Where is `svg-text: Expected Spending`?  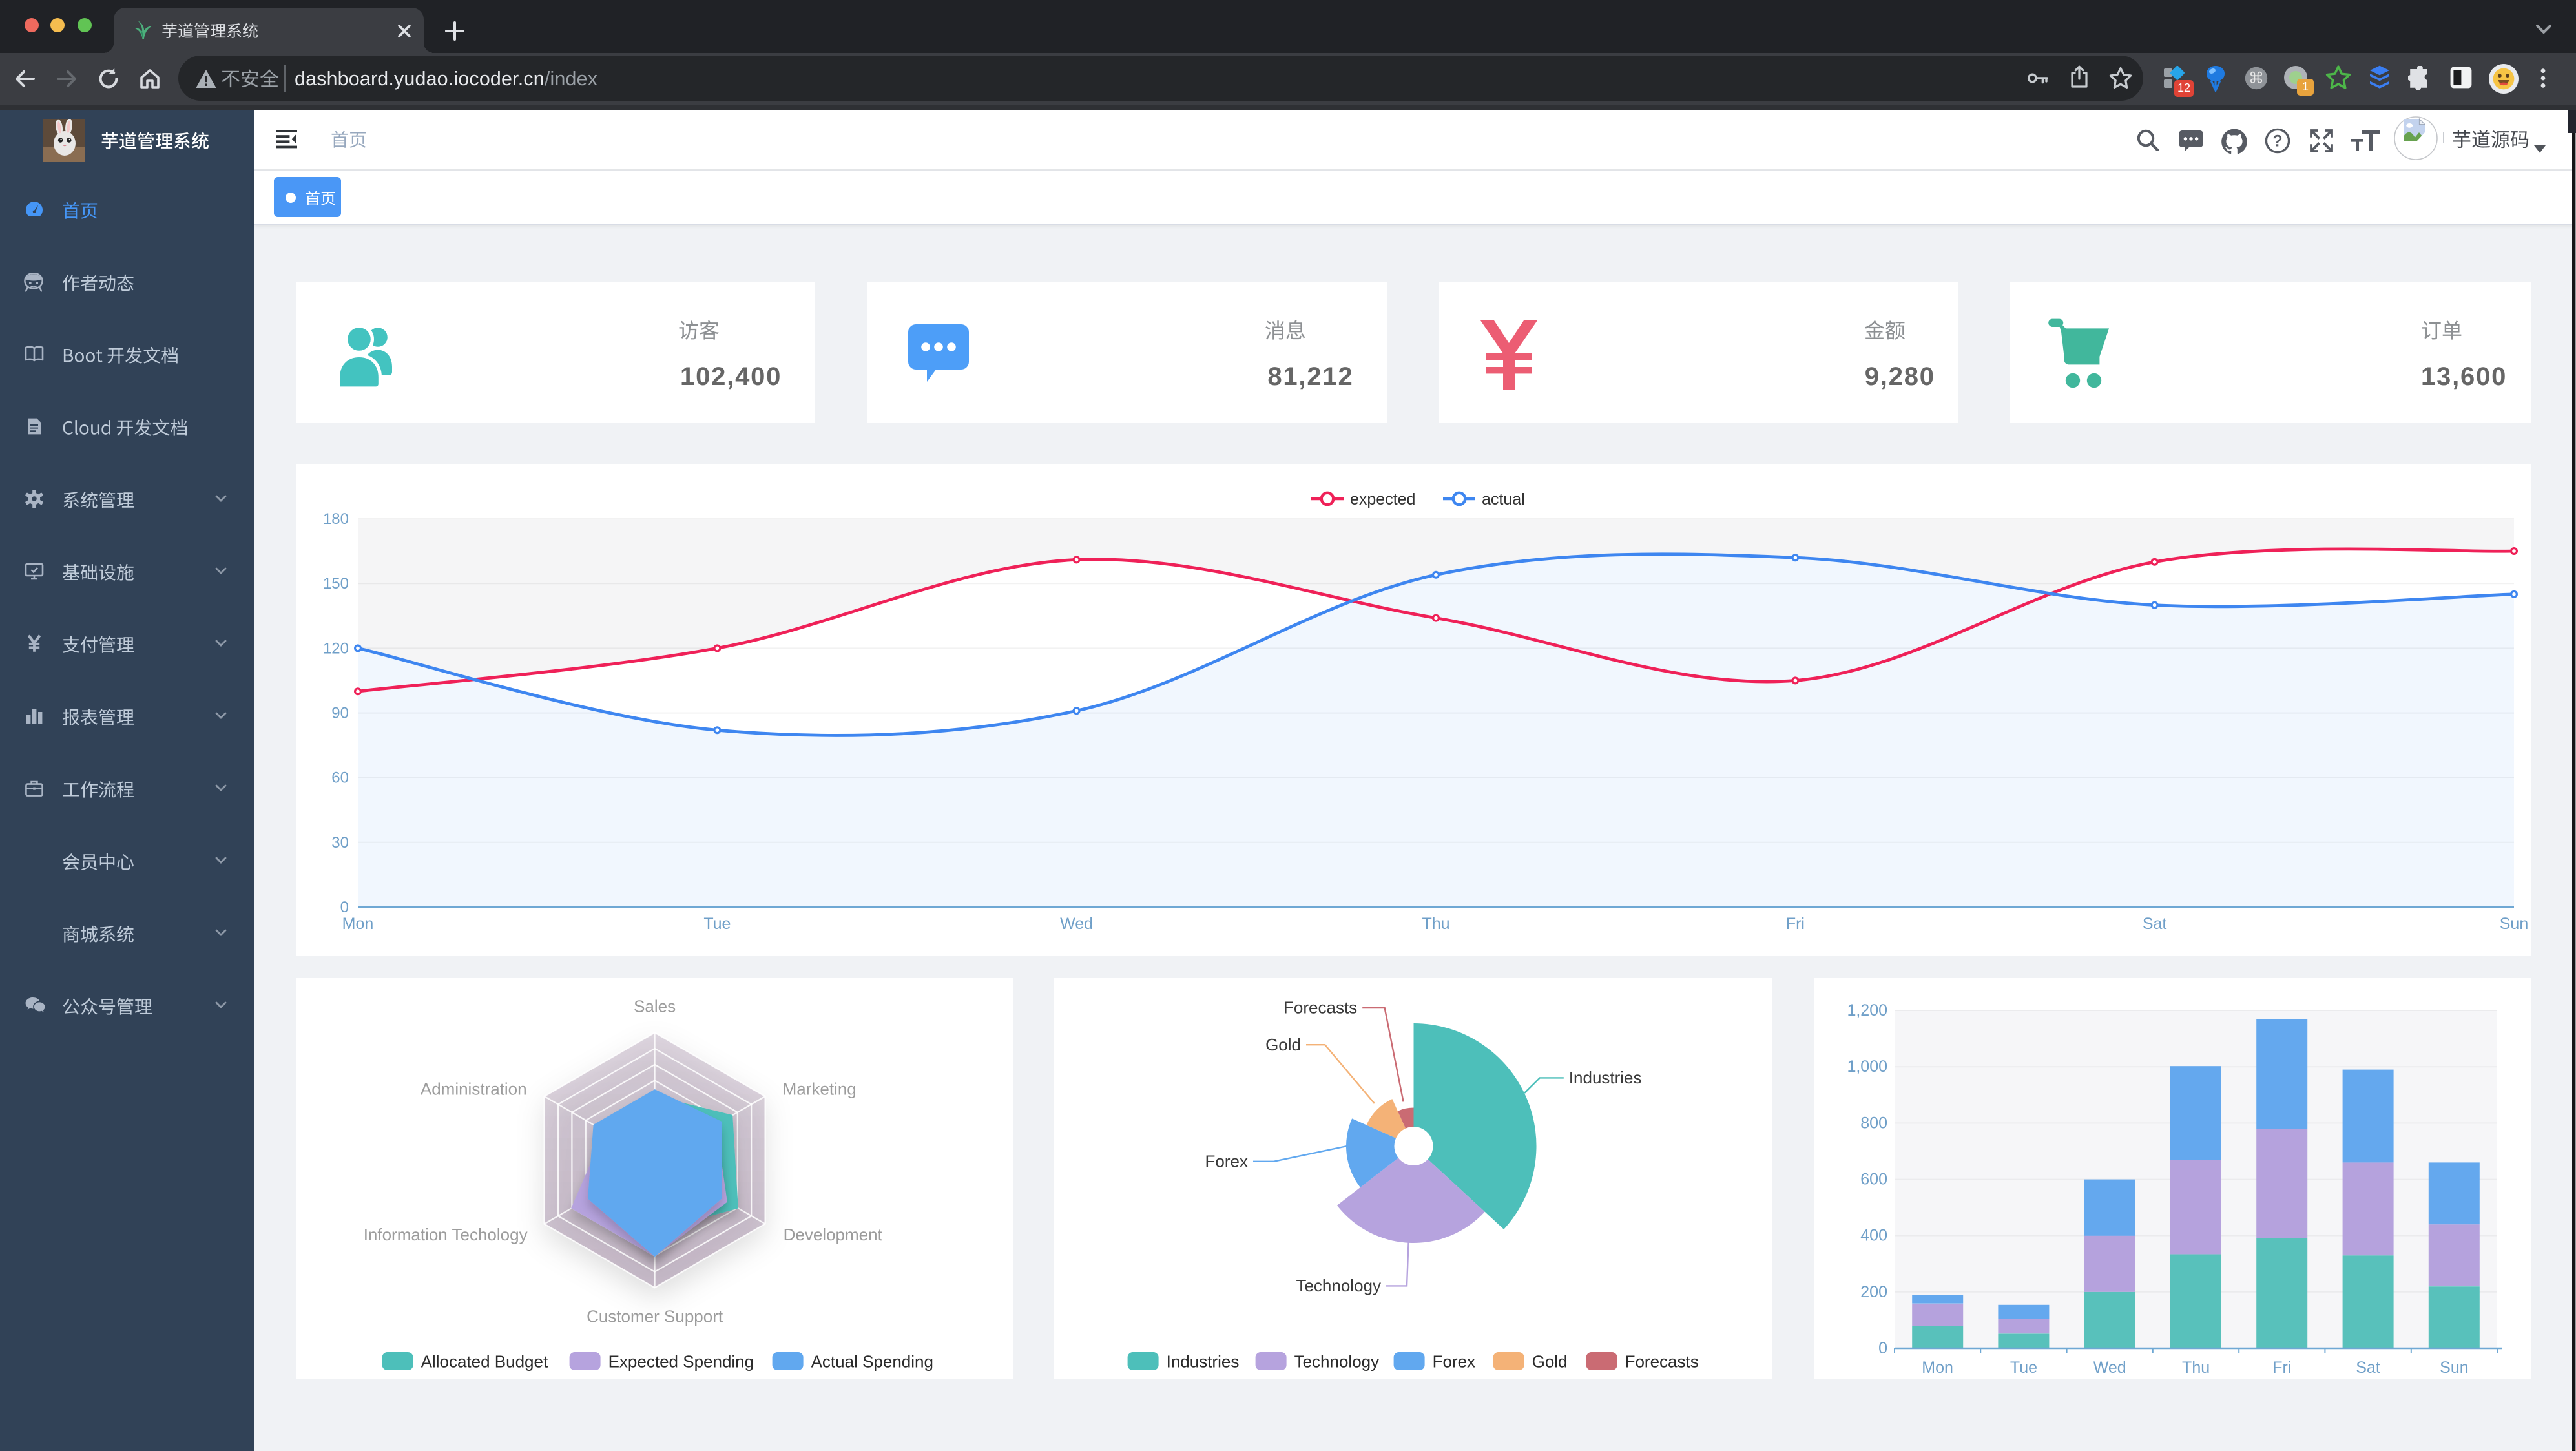 svg-text: Expected Spending is located at coordinates (681, 1360).